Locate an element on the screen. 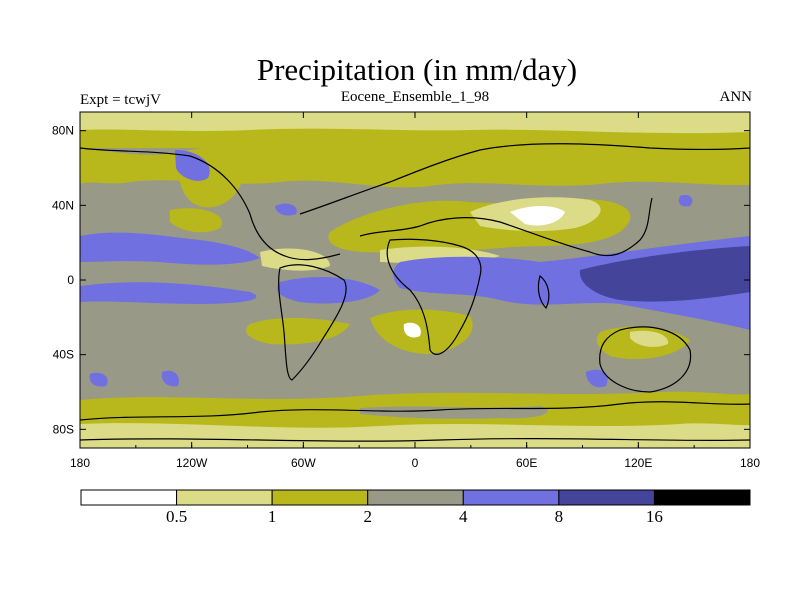 This screenshot has width=800, height=600. x-tick-label: 0 is located at coordinates (415, 463).